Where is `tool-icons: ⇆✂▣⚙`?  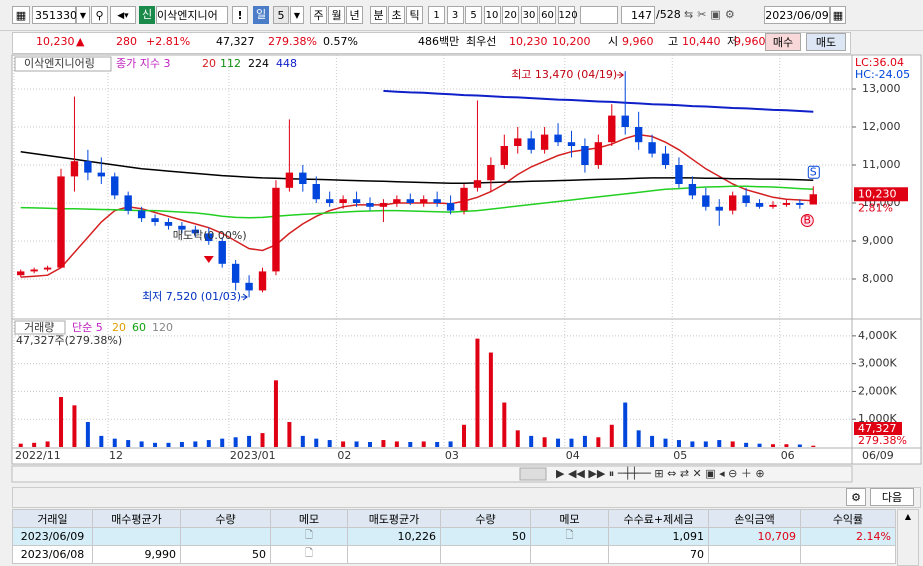 tool-icons: ⇆✂▣⚙ is located at coordinates (711, 14).